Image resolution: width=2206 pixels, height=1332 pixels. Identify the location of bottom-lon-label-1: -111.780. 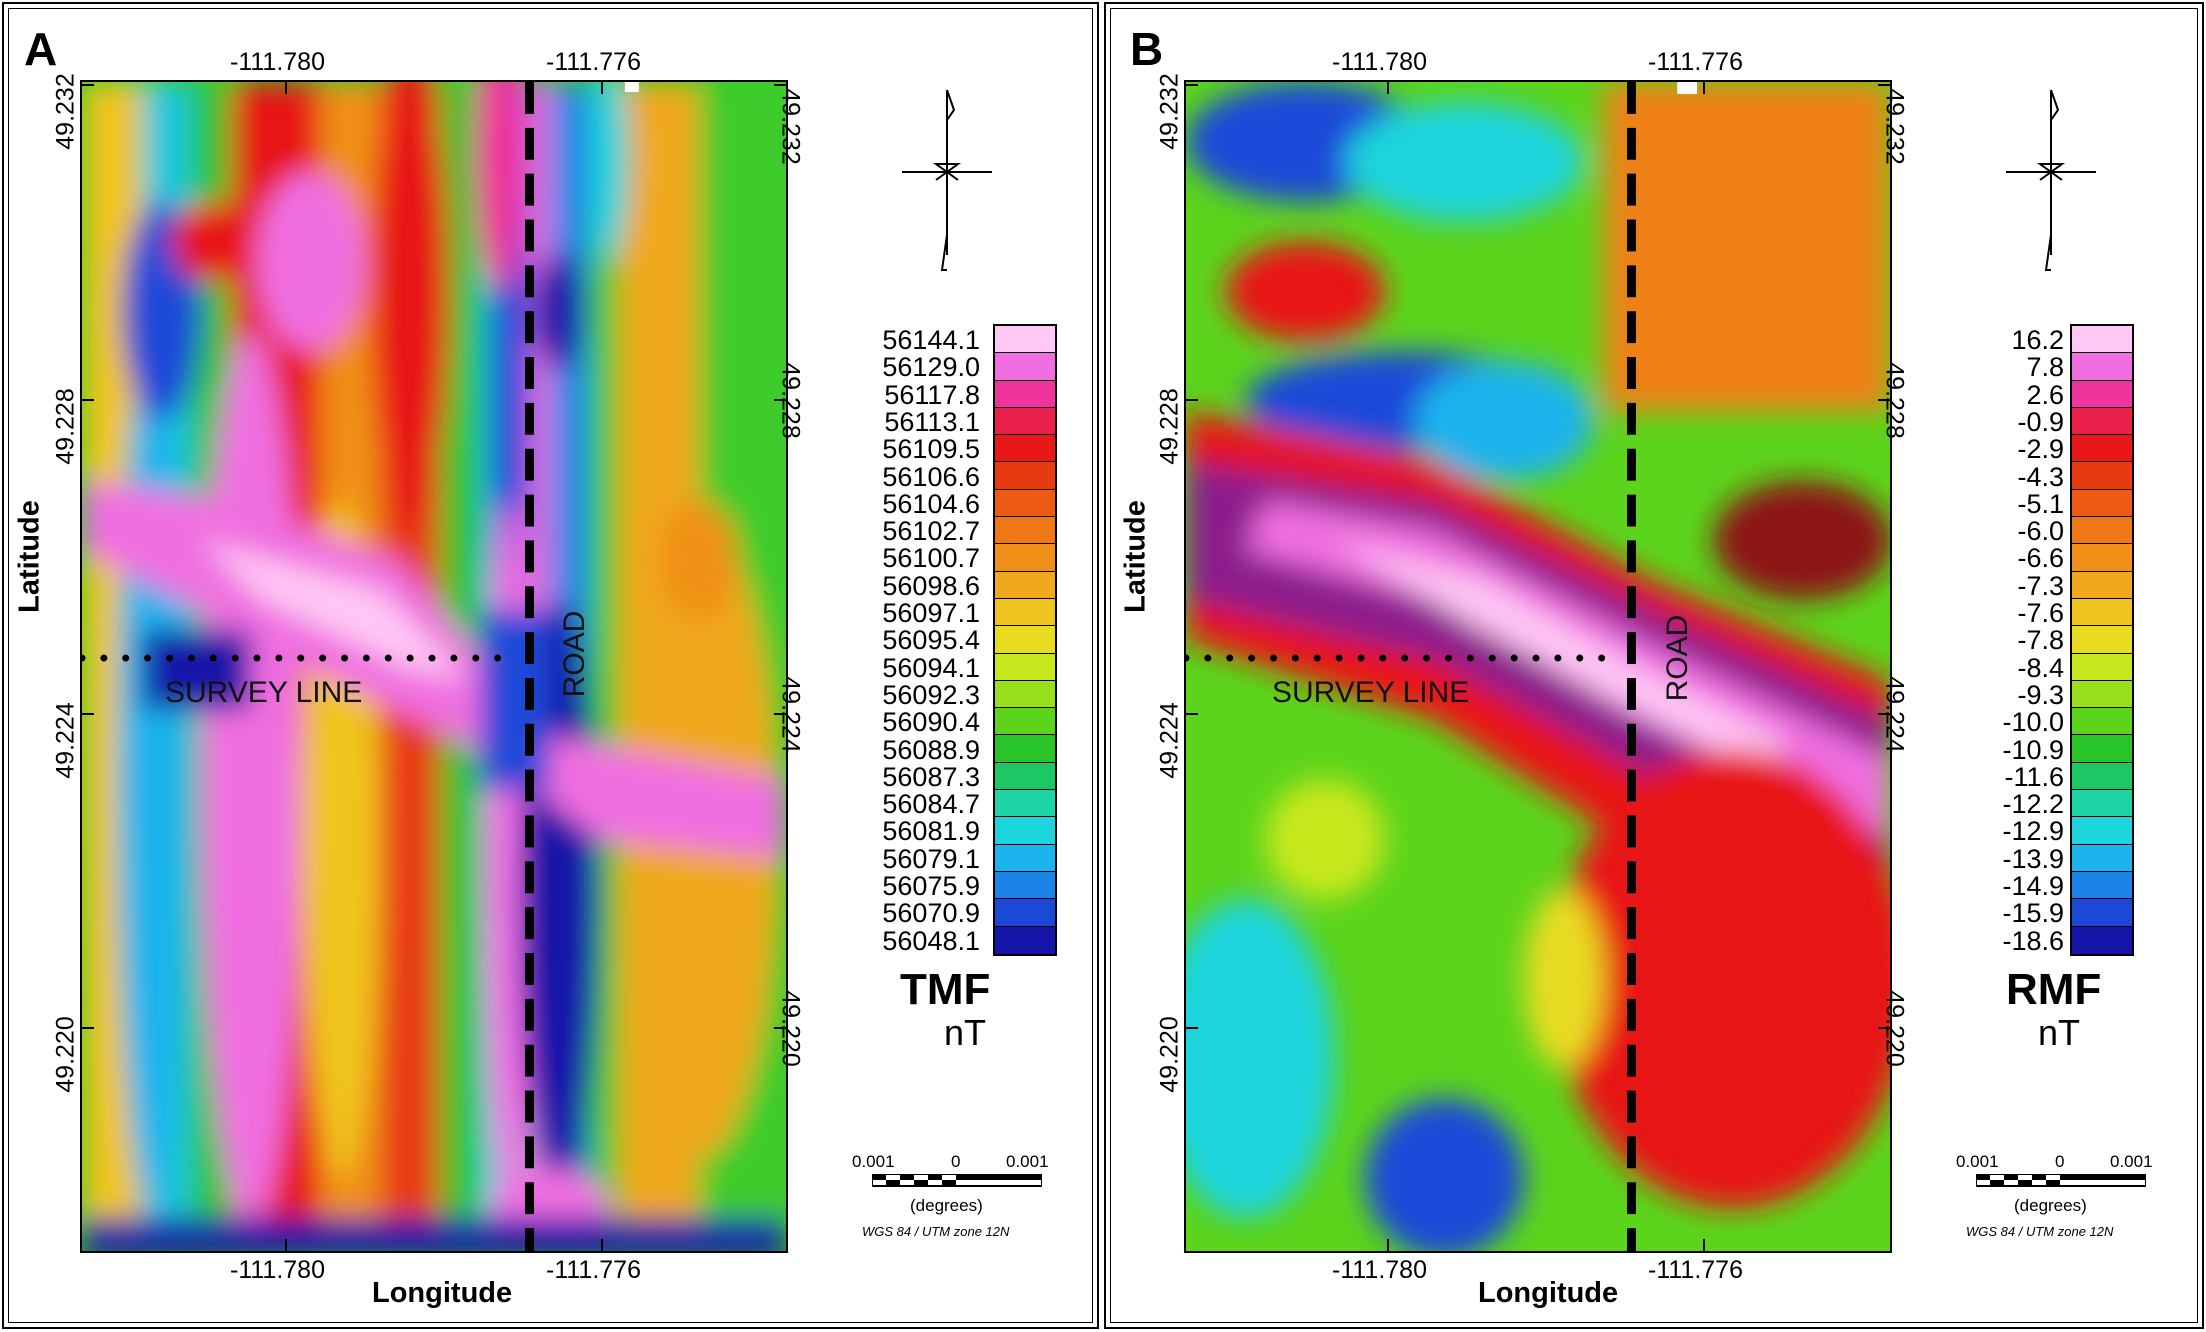
(1379, 1270).